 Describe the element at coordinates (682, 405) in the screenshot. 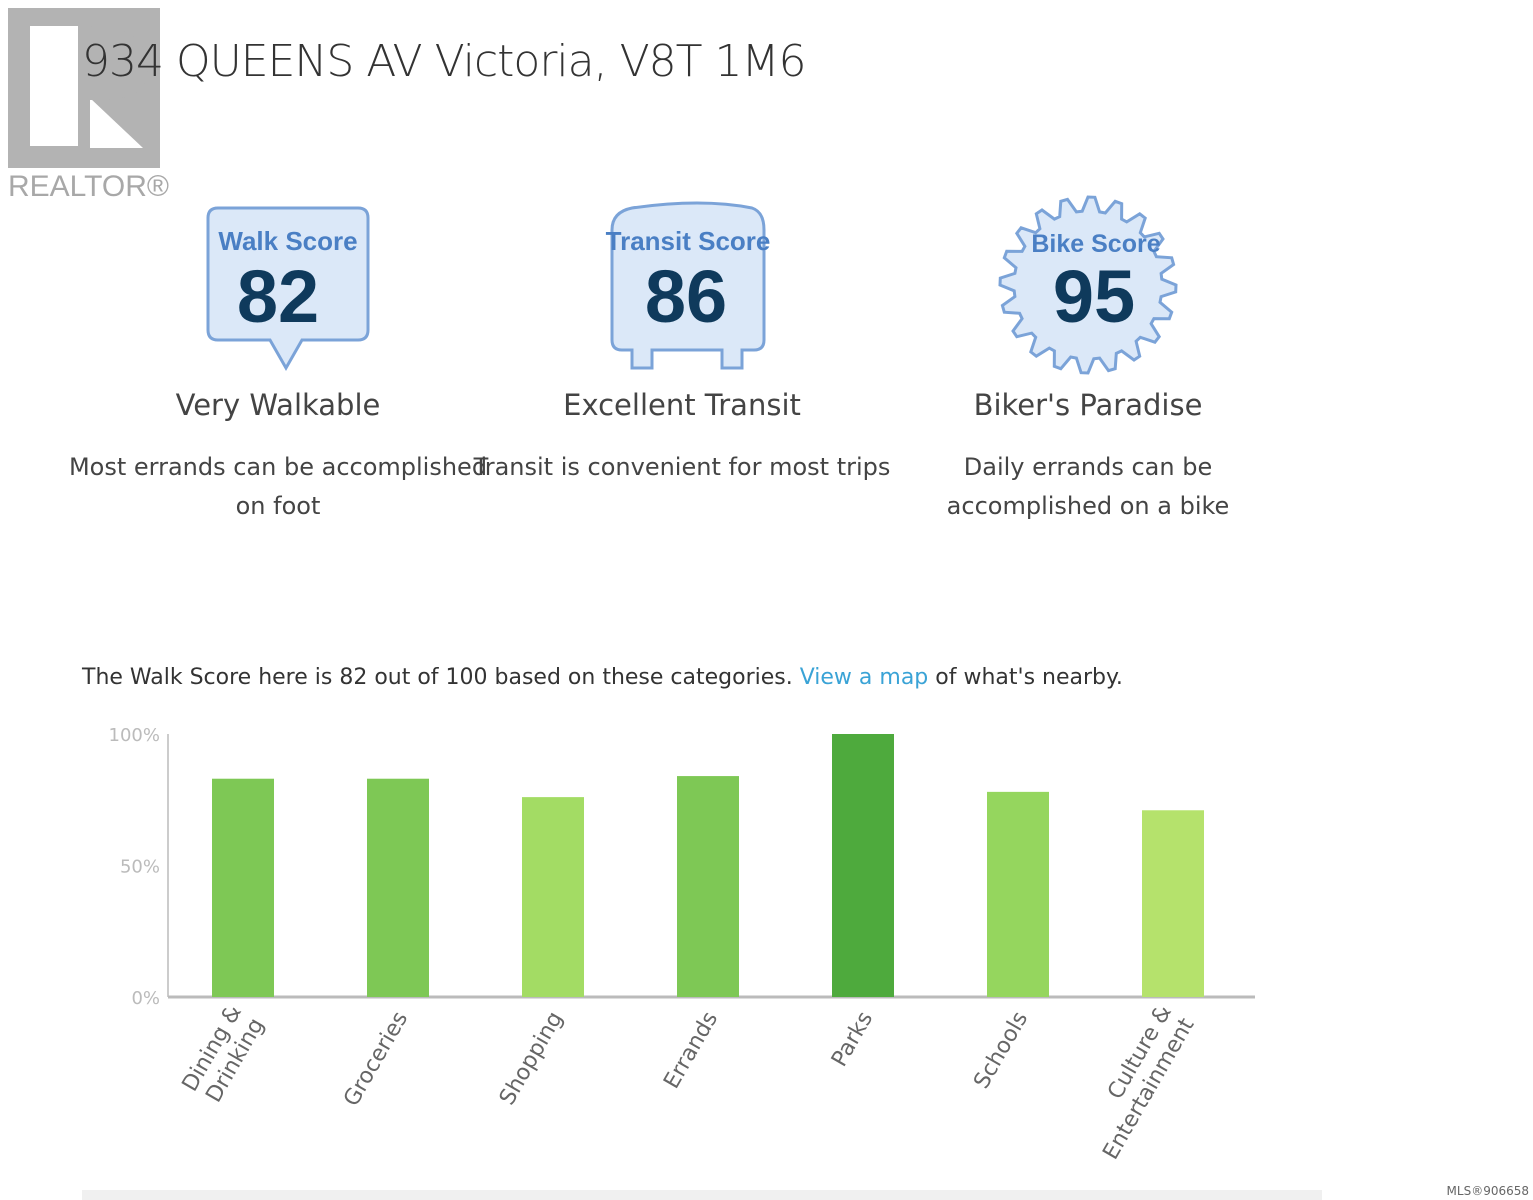

I see `transit-score-desc: Excellent Transit` at that location.